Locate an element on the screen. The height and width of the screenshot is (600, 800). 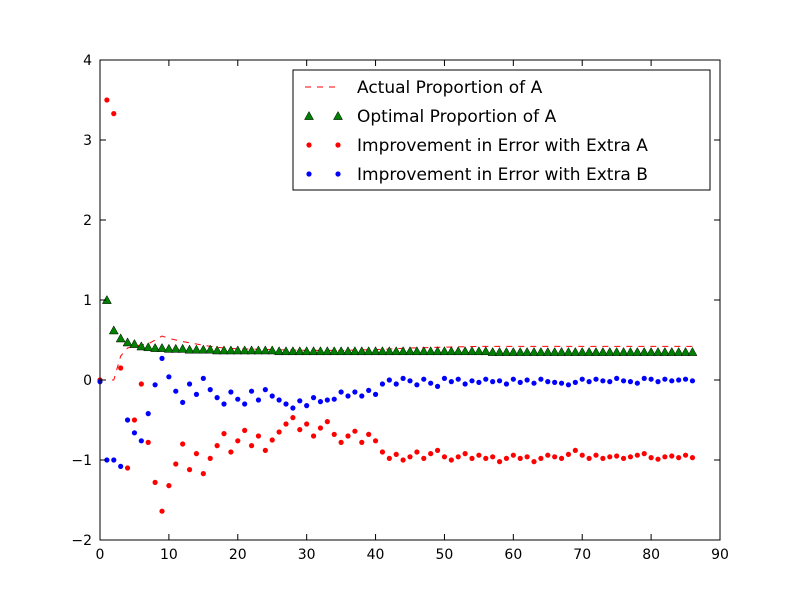
x-tick-label: 20 is located at coordinates (238, 555).